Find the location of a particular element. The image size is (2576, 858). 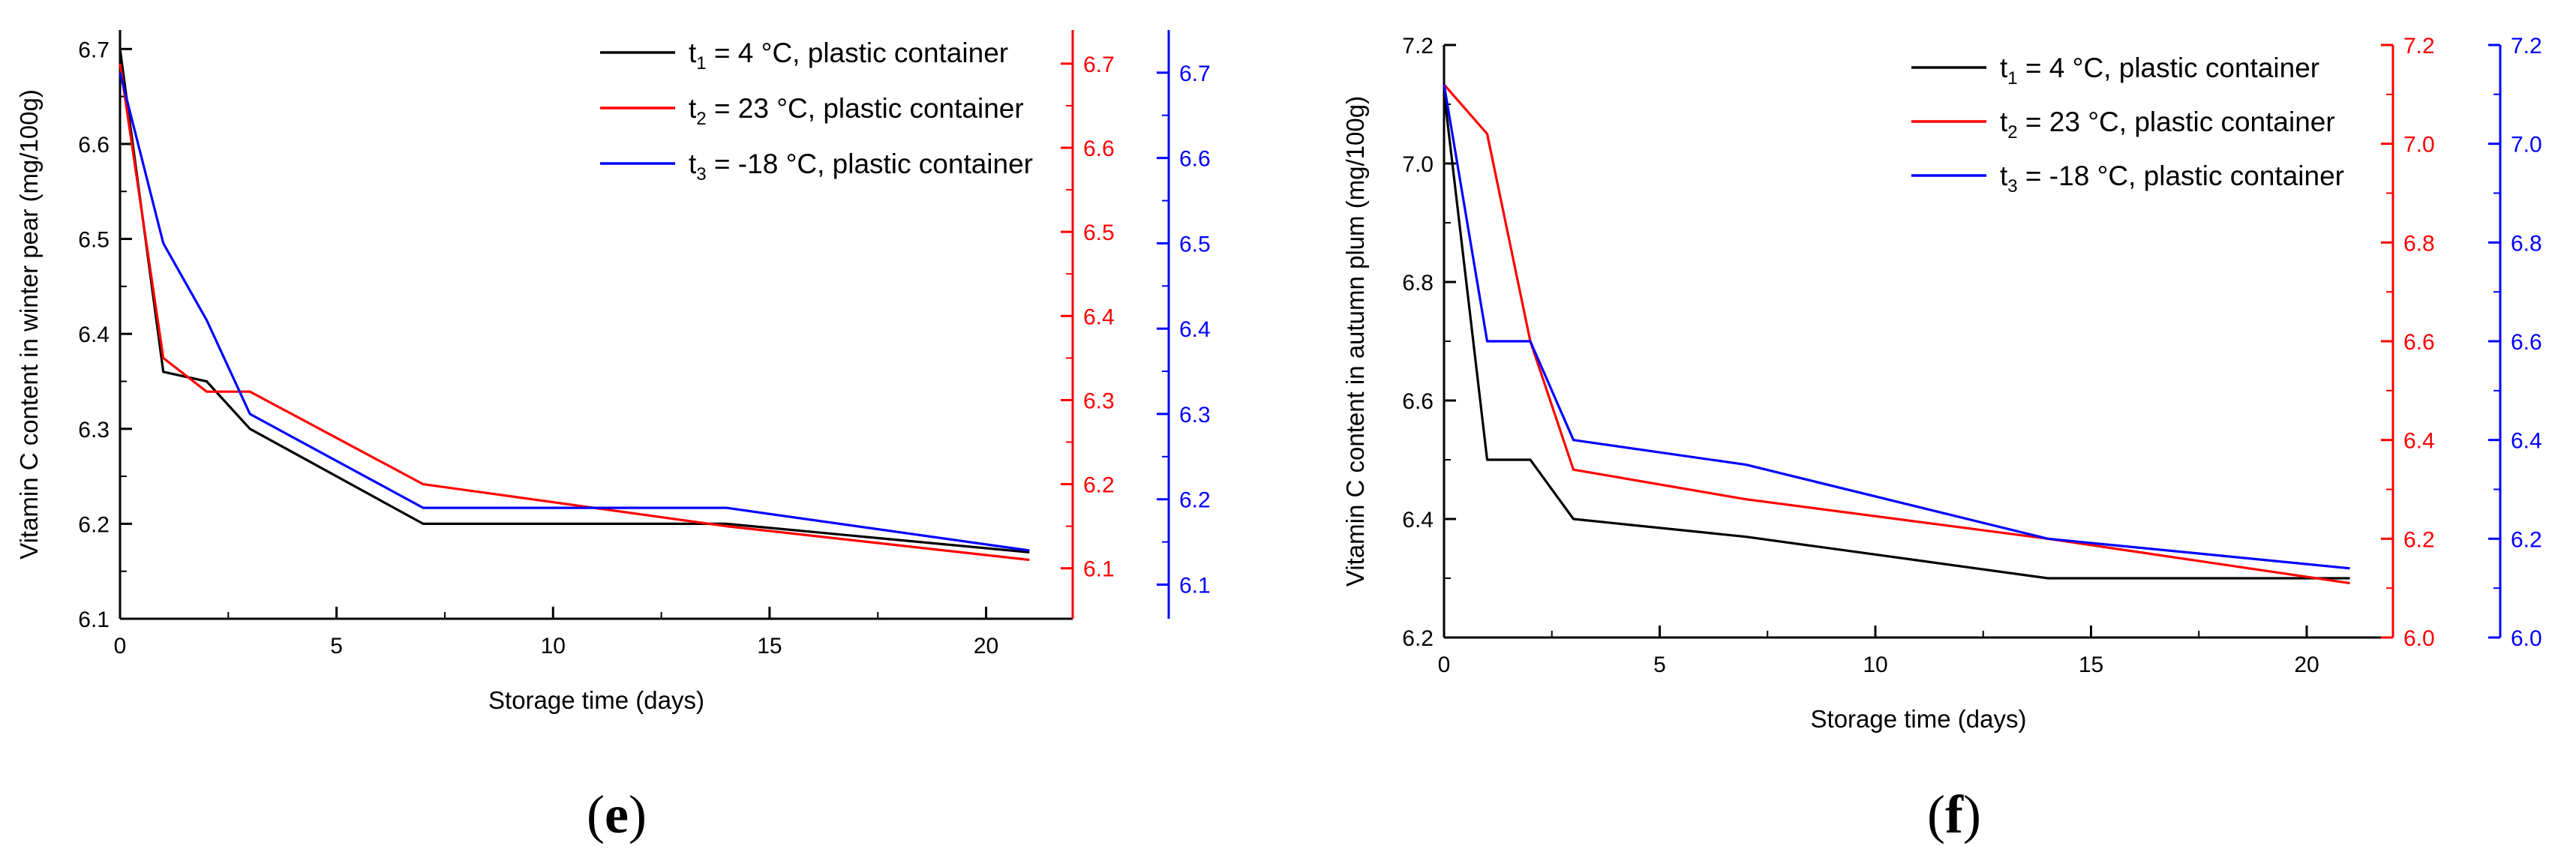

y-tick-label-left: 7.0 is located at coordinates (1418, 164).